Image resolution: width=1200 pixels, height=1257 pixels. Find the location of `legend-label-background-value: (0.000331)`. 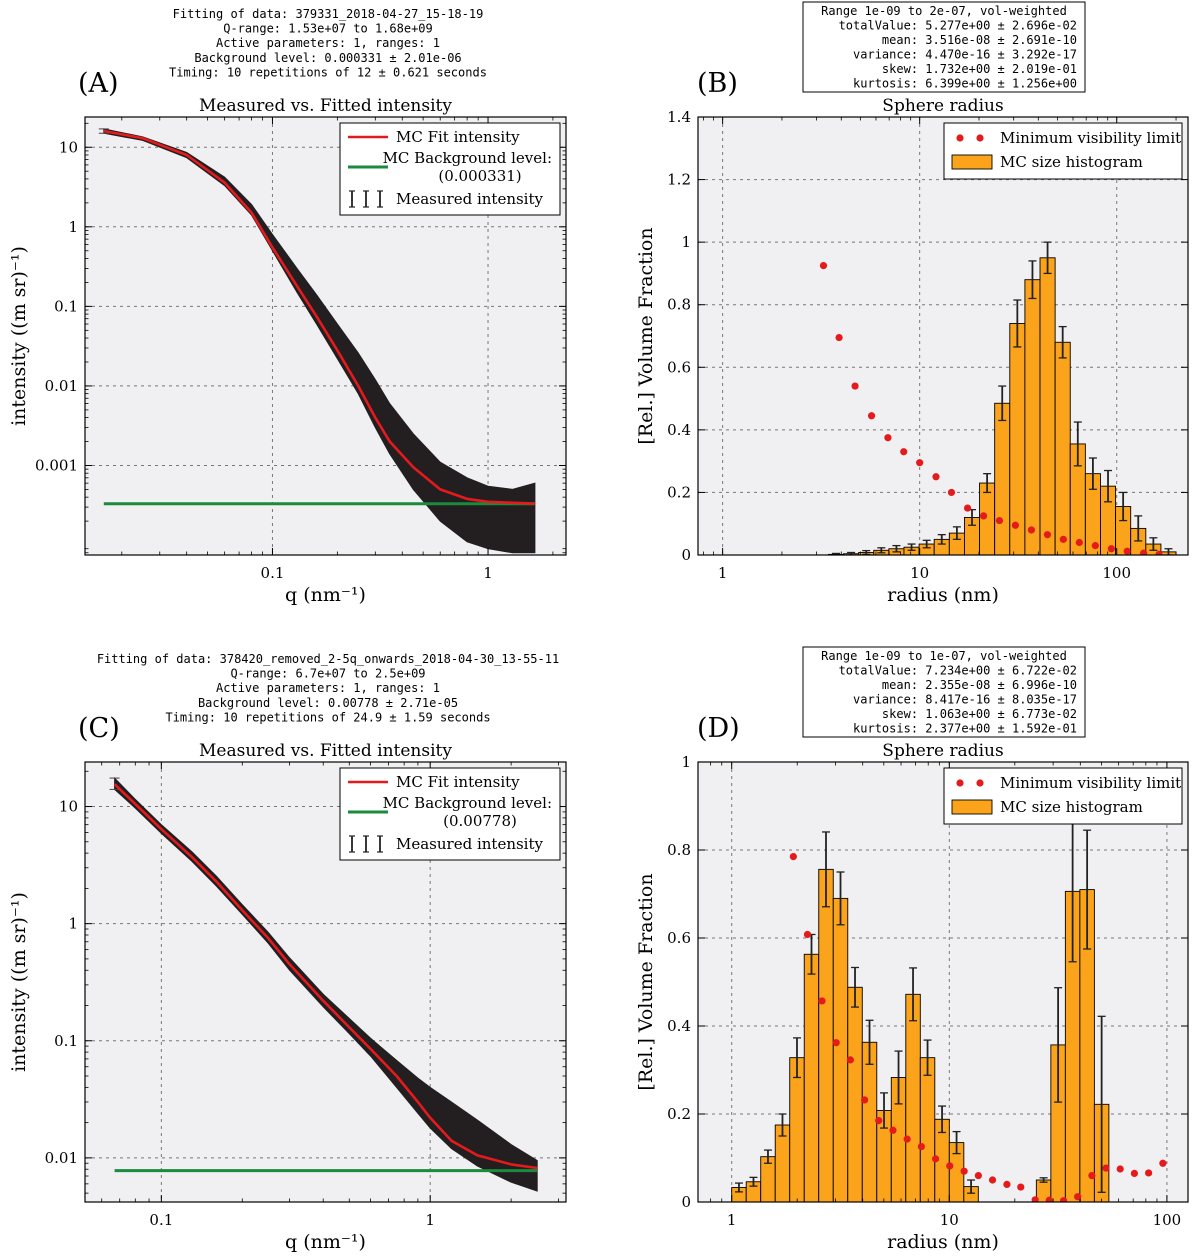

legend-label-background-value: (0.000331) is located at coordinates (479, 176).